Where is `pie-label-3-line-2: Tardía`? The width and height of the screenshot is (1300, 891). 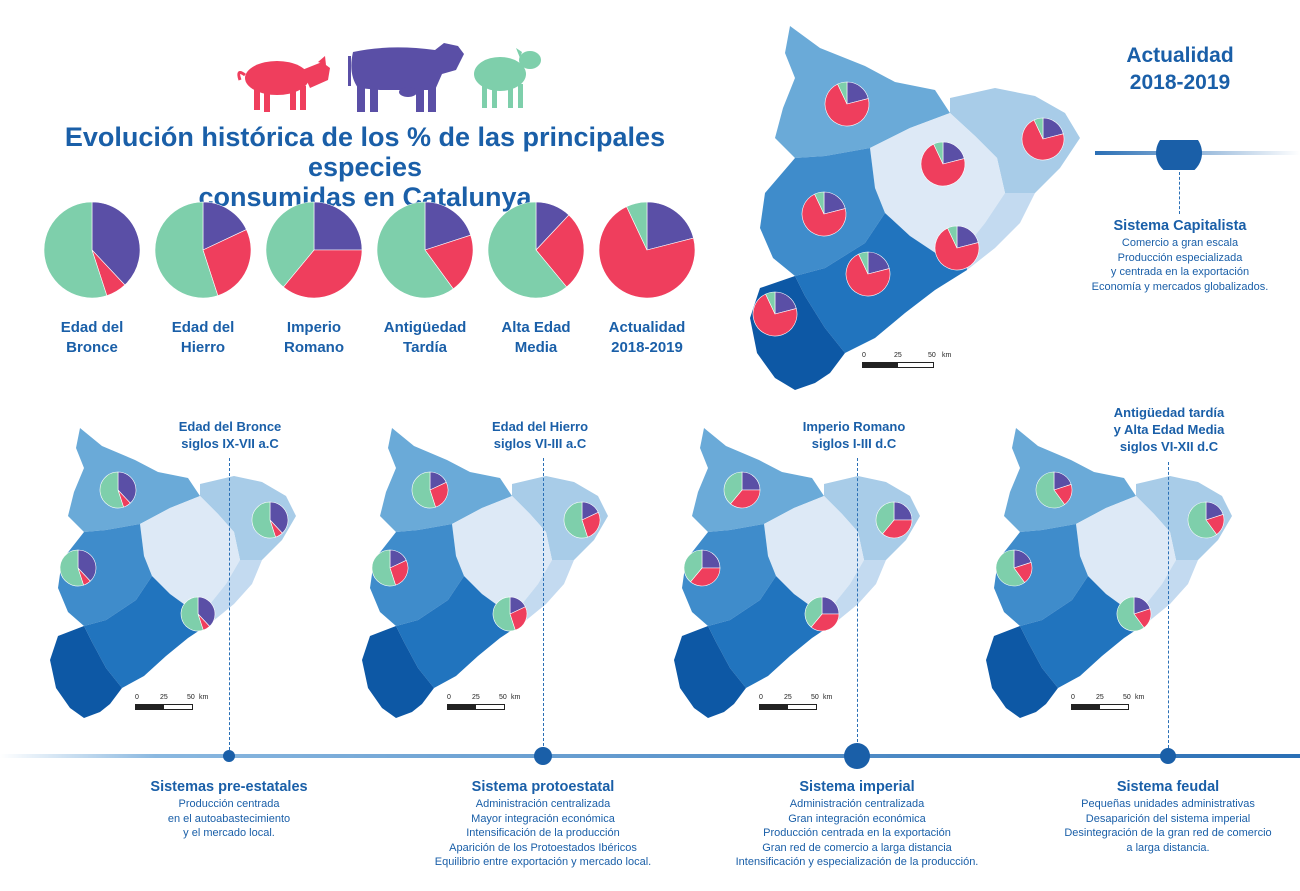 pie-label-3-line-2: Tardía is located at coordinates (425, 347).